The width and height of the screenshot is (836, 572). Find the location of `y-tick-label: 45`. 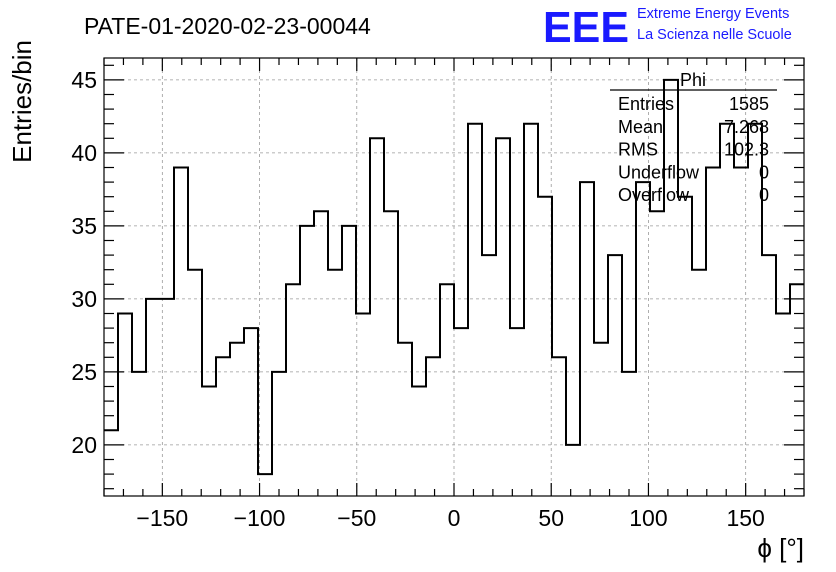

y-tick-label: 45 is located at coordinates (84, 80).